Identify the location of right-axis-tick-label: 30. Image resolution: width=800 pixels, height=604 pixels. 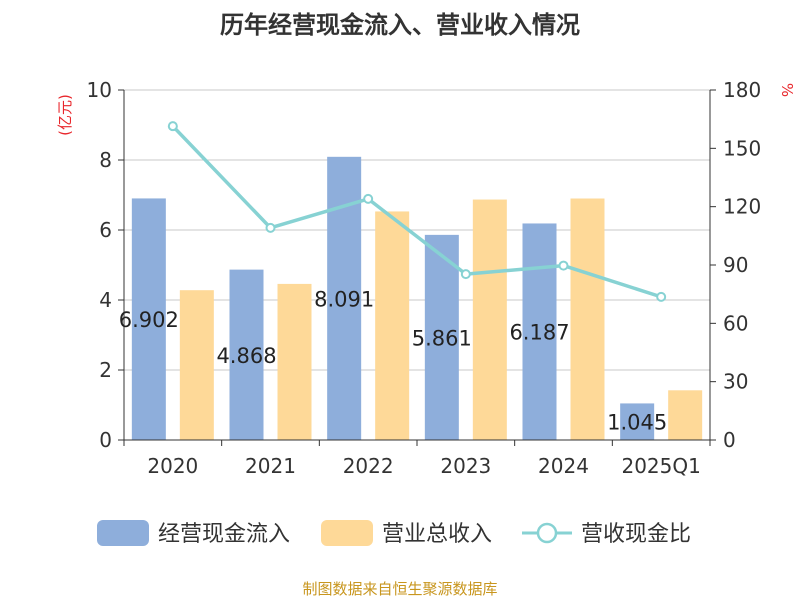
(735, 382).